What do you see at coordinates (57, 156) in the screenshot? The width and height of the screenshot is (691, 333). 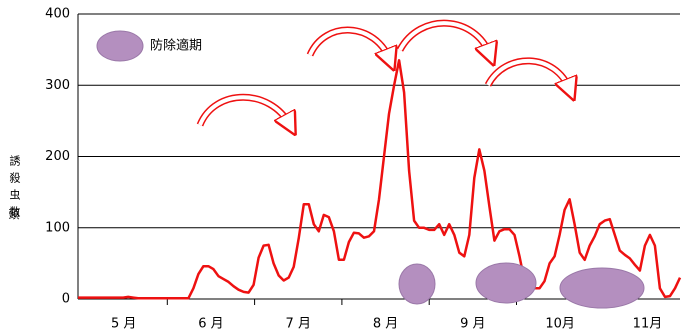 I see `y-tick-label: 200` at bounding box center [57, 156].